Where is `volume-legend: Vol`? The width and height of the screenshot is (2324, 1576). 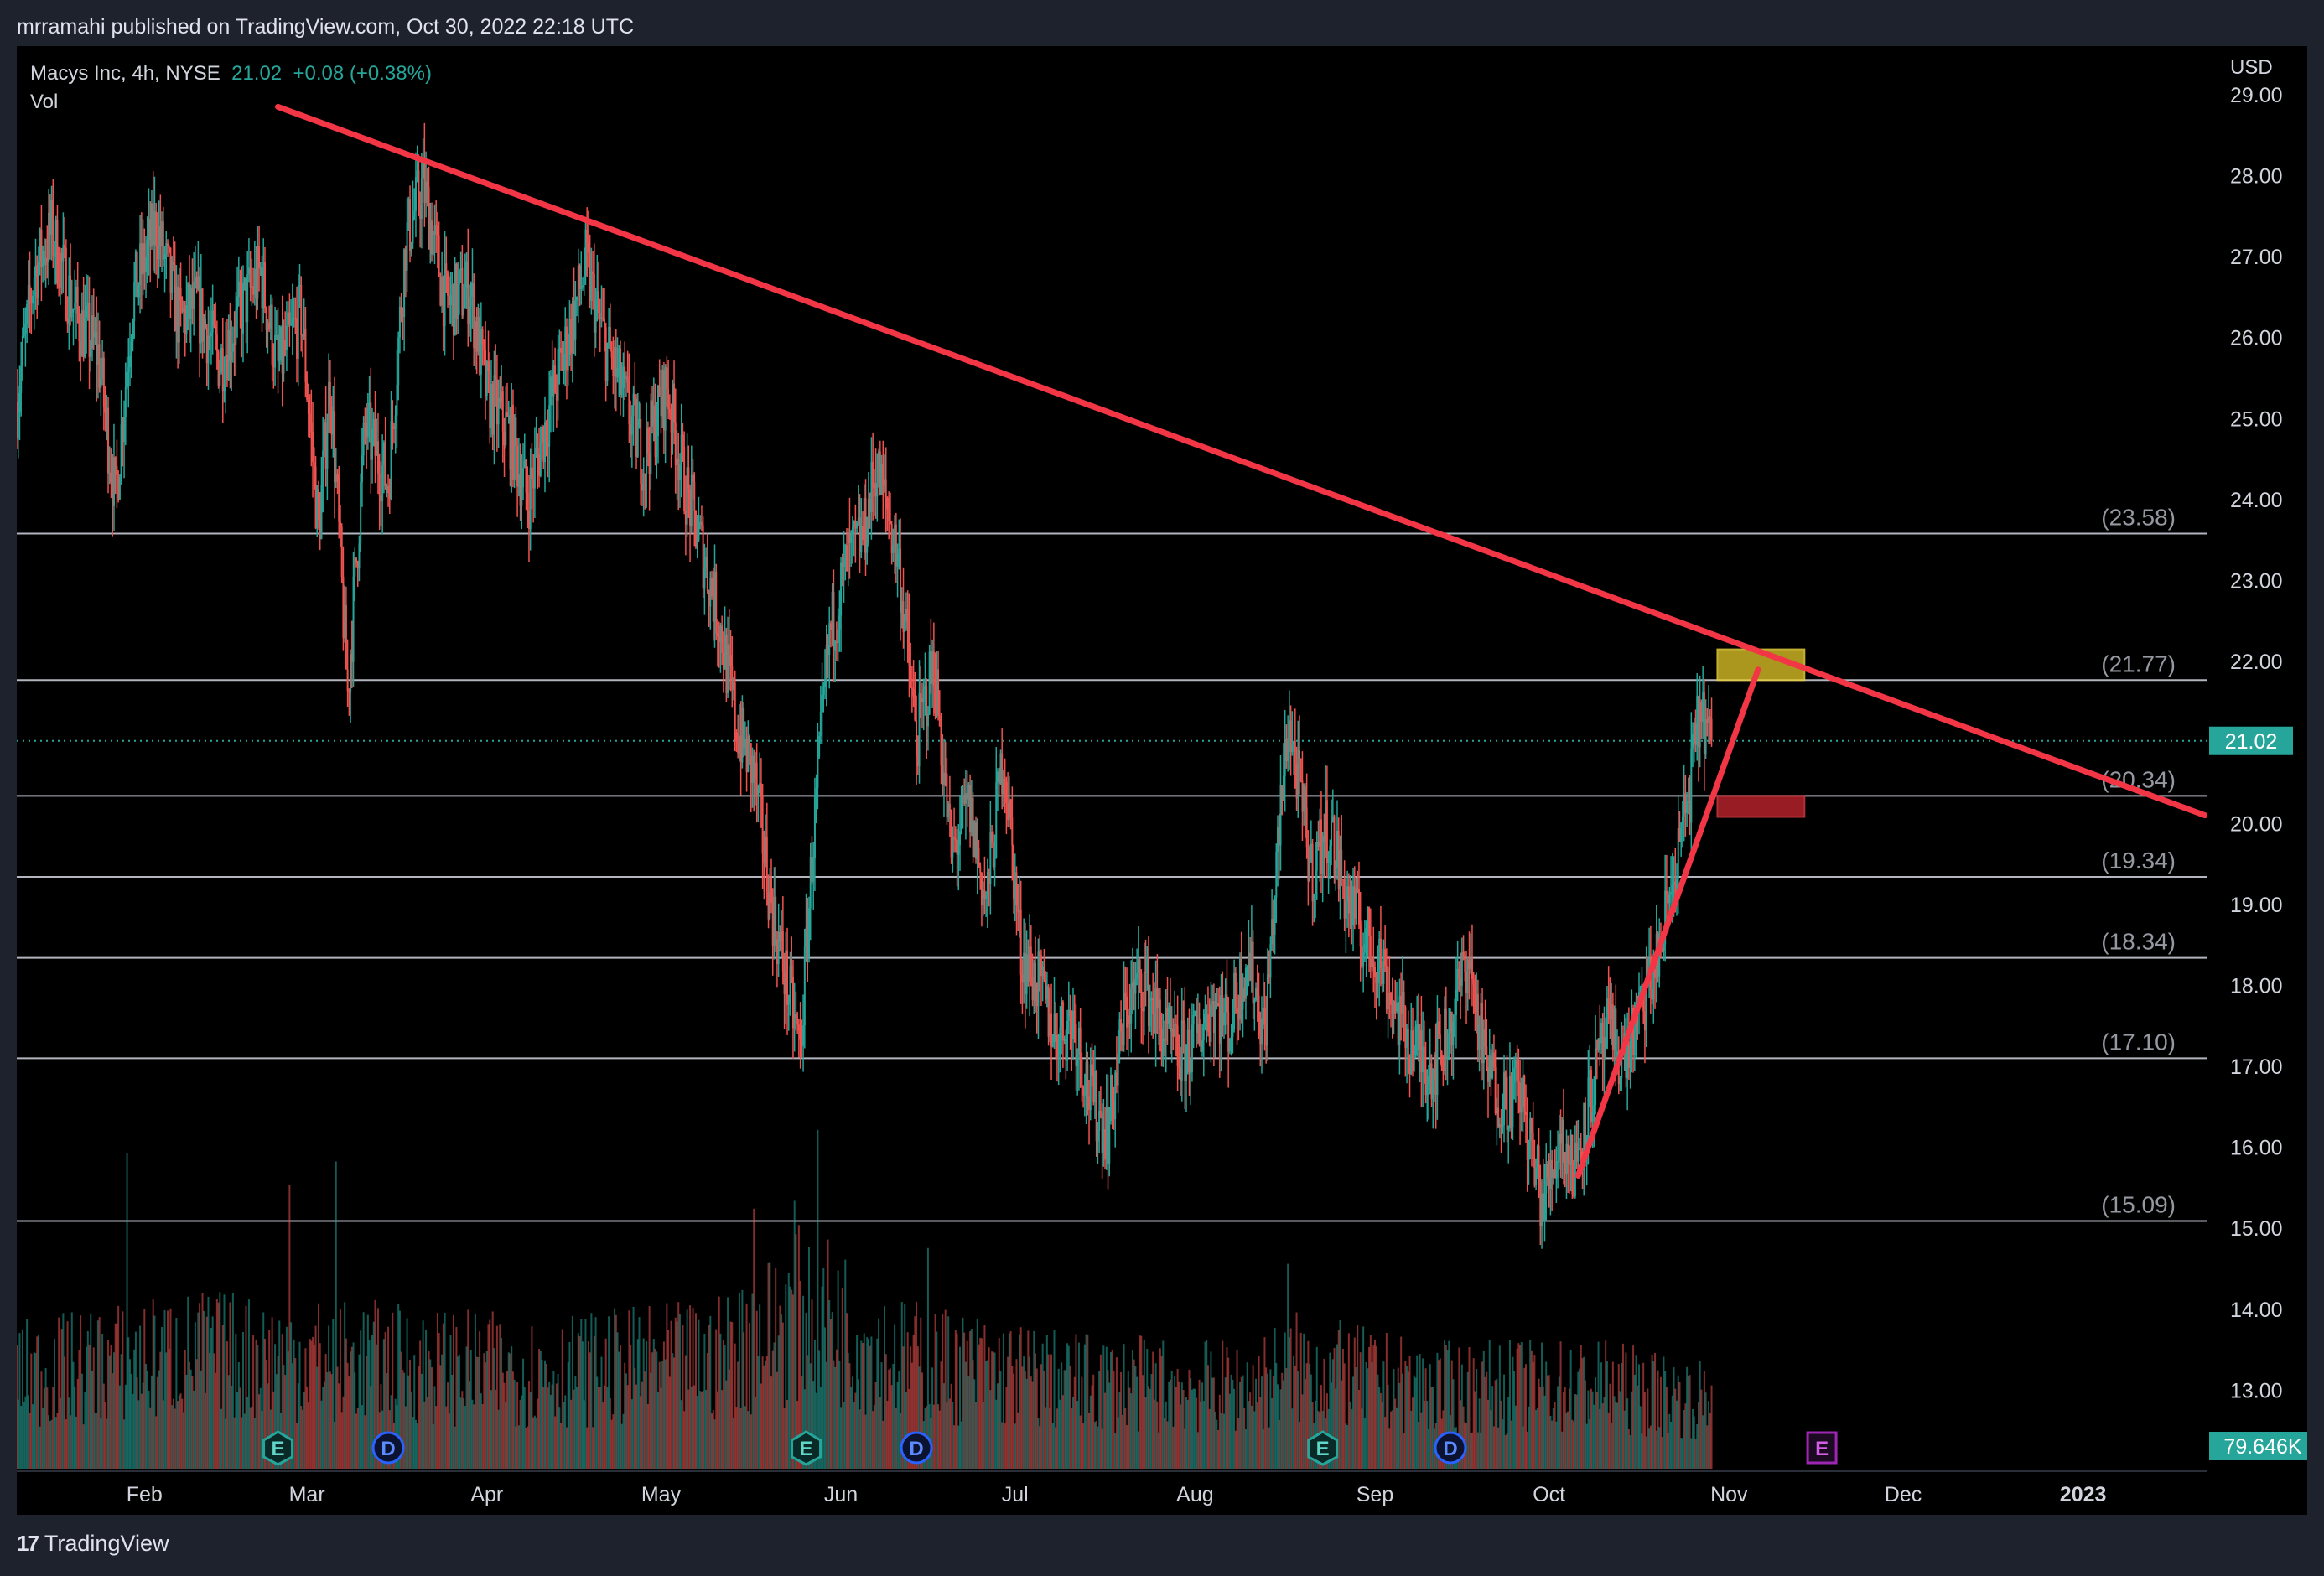 volume-legend: Vol is located at coordinates (44, 102).